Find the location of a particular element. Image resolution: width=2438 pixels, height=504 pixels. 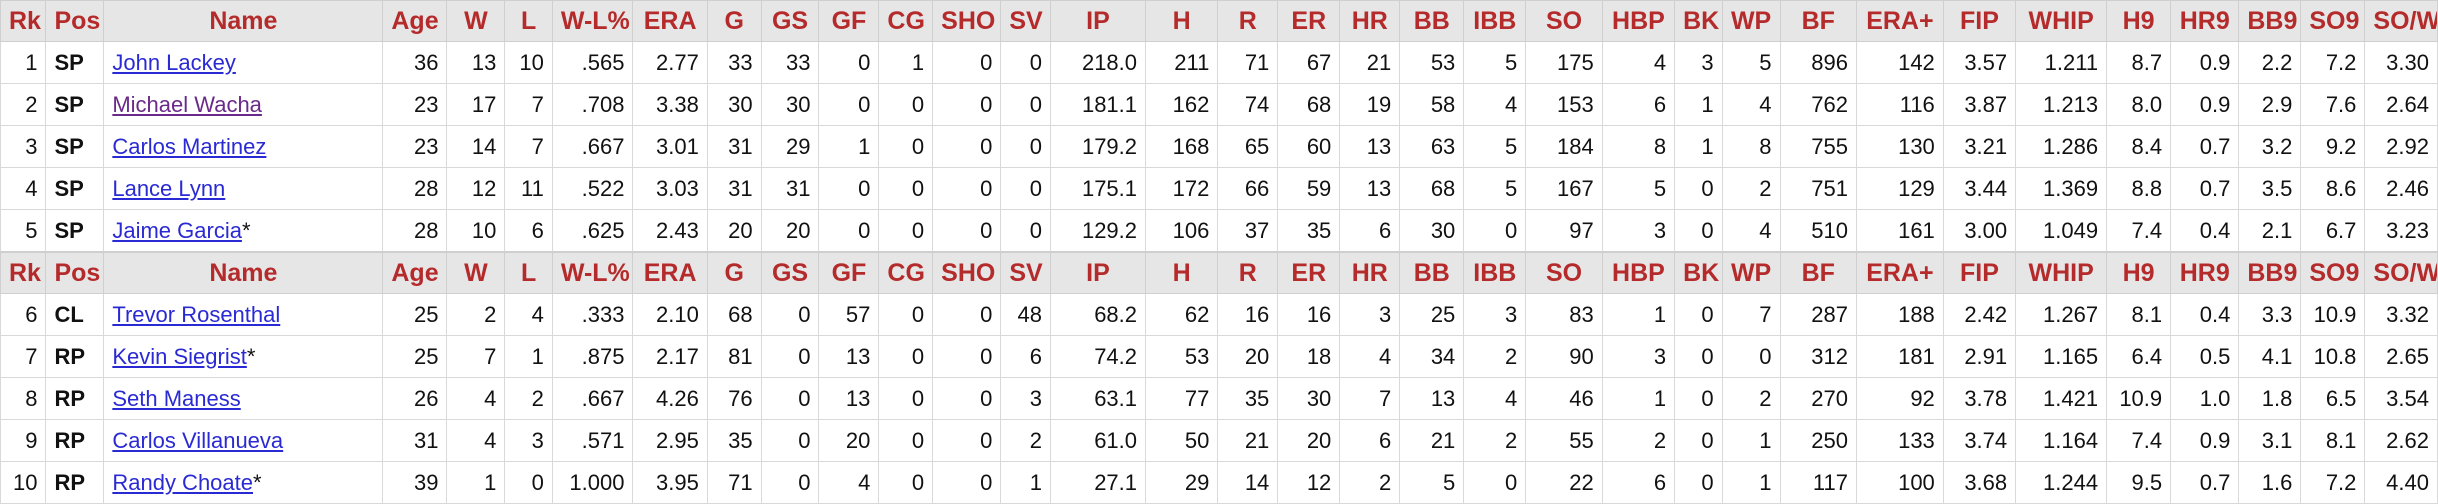

player-name-link: Randy Choate is located at coordinates (182, 482).